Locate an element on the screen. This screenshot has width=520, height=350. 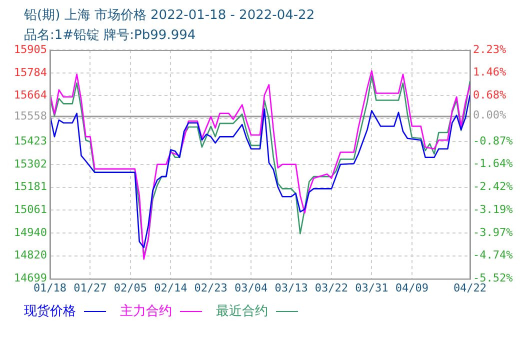
x-tick-label: 03/13 is located at coordinates (291, 287).